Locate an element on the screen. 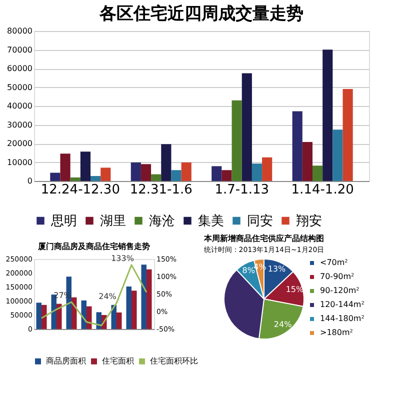 This screenshot has height=420, width=394. x-tick-label: 1.14-1.20 is located at coordinates (322, 190).